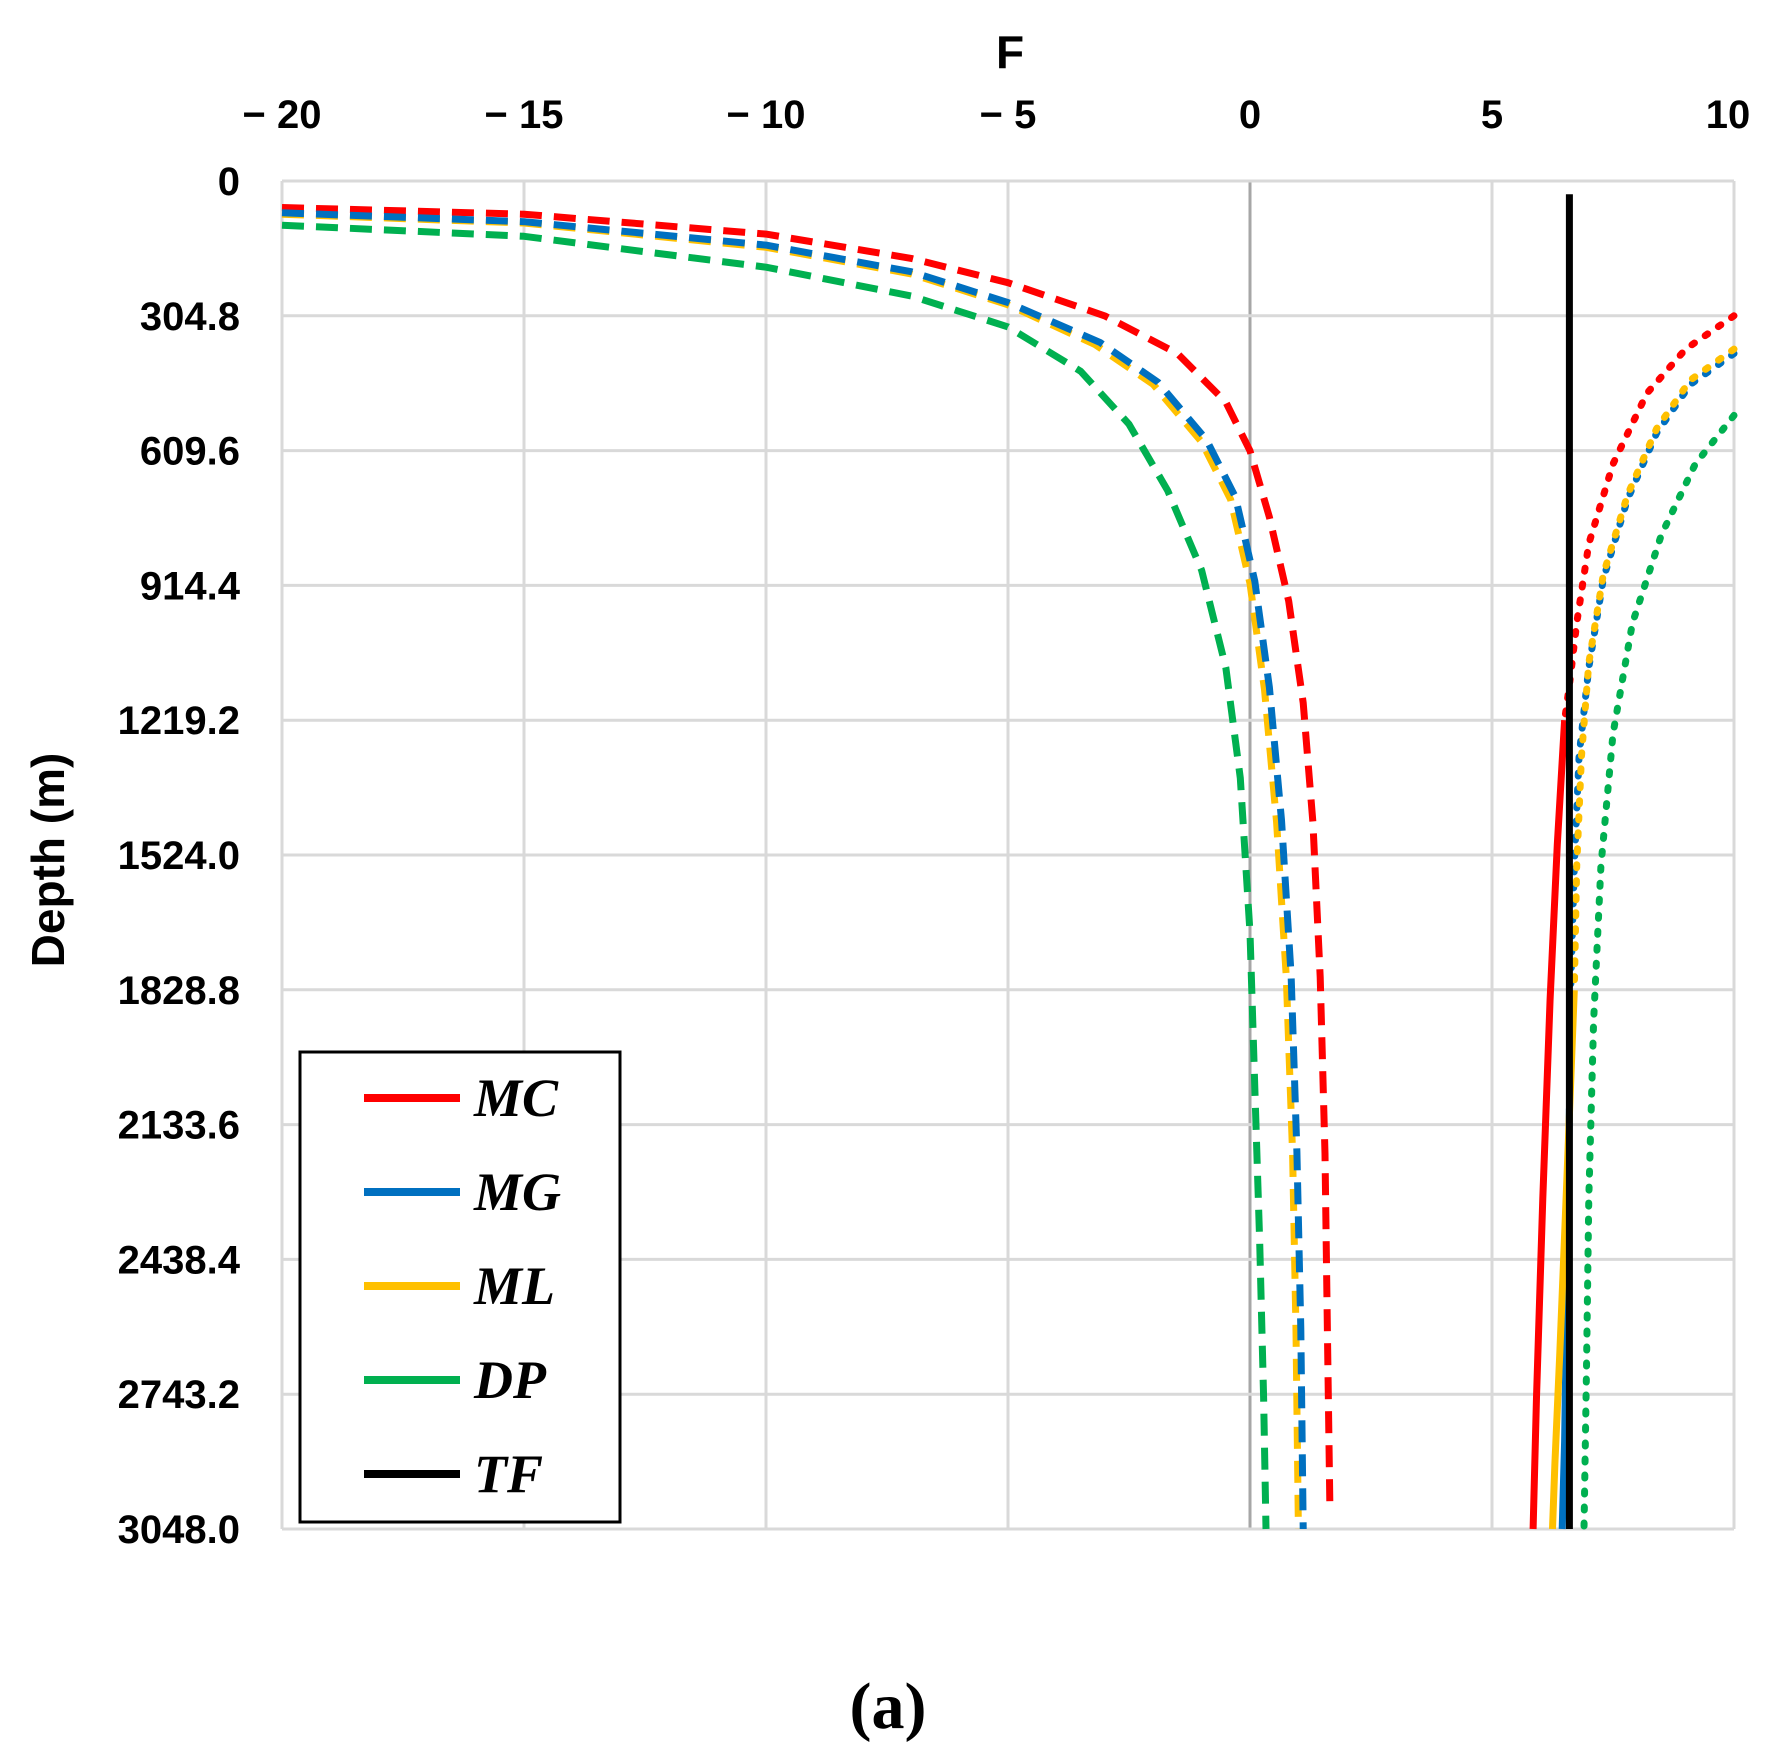 The image size is (1777, 1763). Describe the element at coordinates (179, 1260) in the screenshot. I see `y-tick-label: 2438.4` at that location.